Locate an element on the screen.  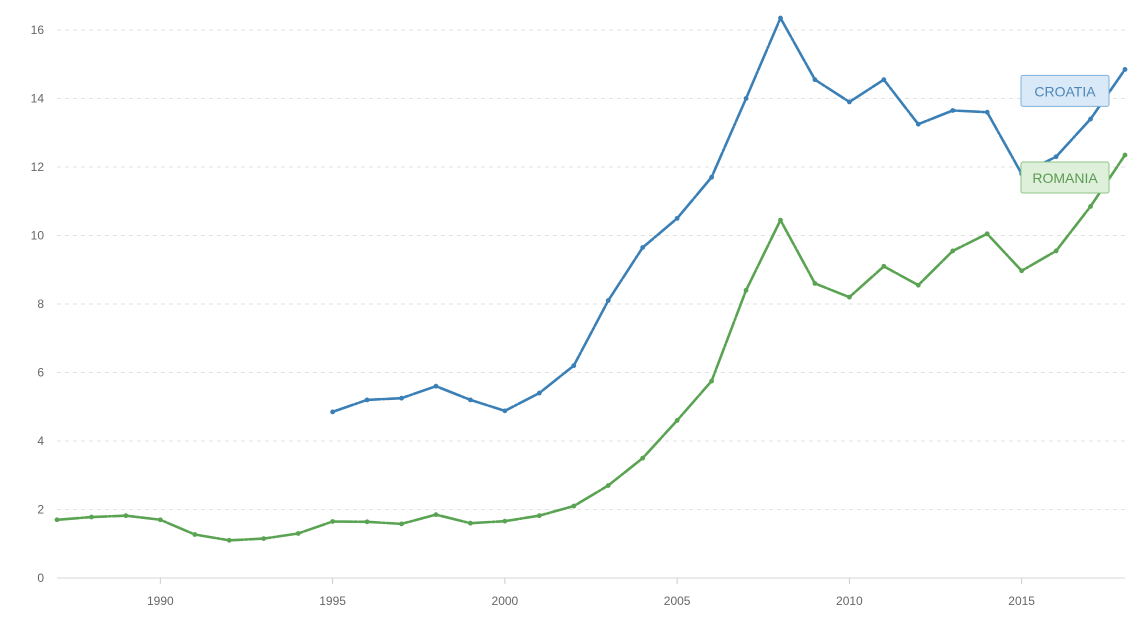
x-tick-label: 2000 is located at coordinates (505, 601).